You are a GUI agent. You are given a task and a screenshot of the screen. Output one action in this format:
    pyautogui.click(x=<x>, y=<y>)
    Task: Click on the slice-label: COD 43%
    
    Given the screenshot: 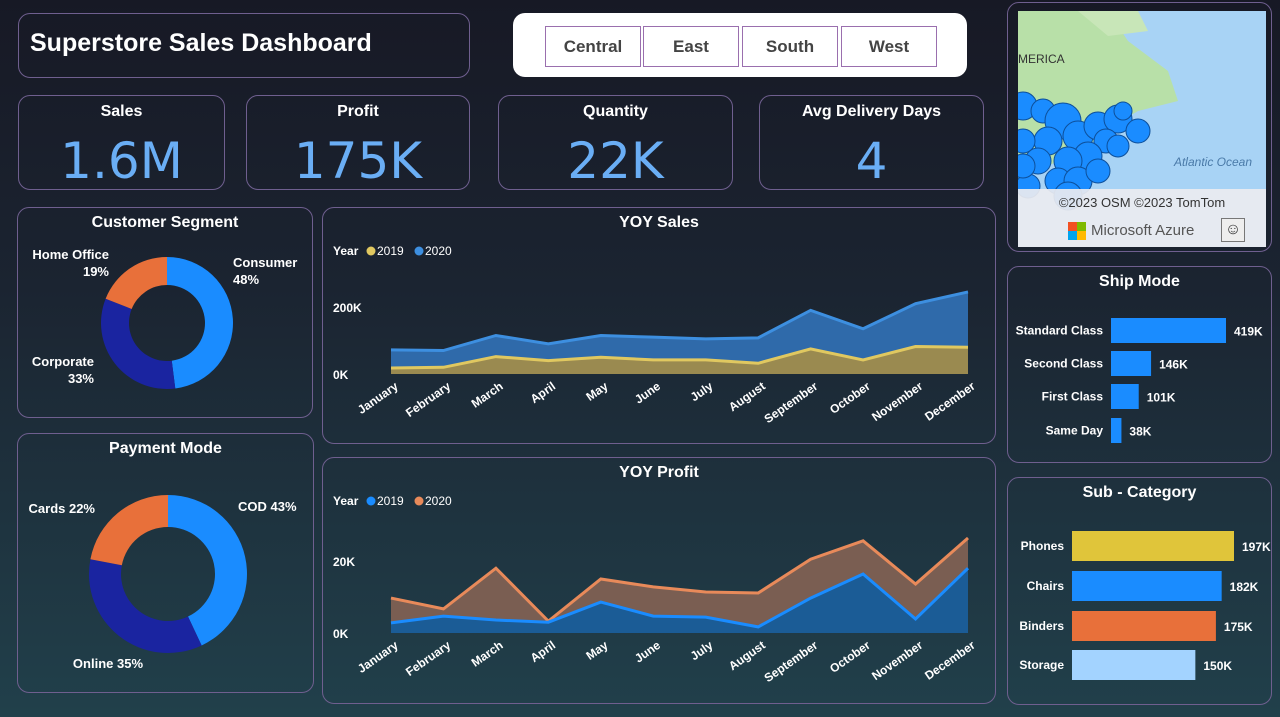 What is the action you would take?
    pyautogui.click(x=267, y=506)
    